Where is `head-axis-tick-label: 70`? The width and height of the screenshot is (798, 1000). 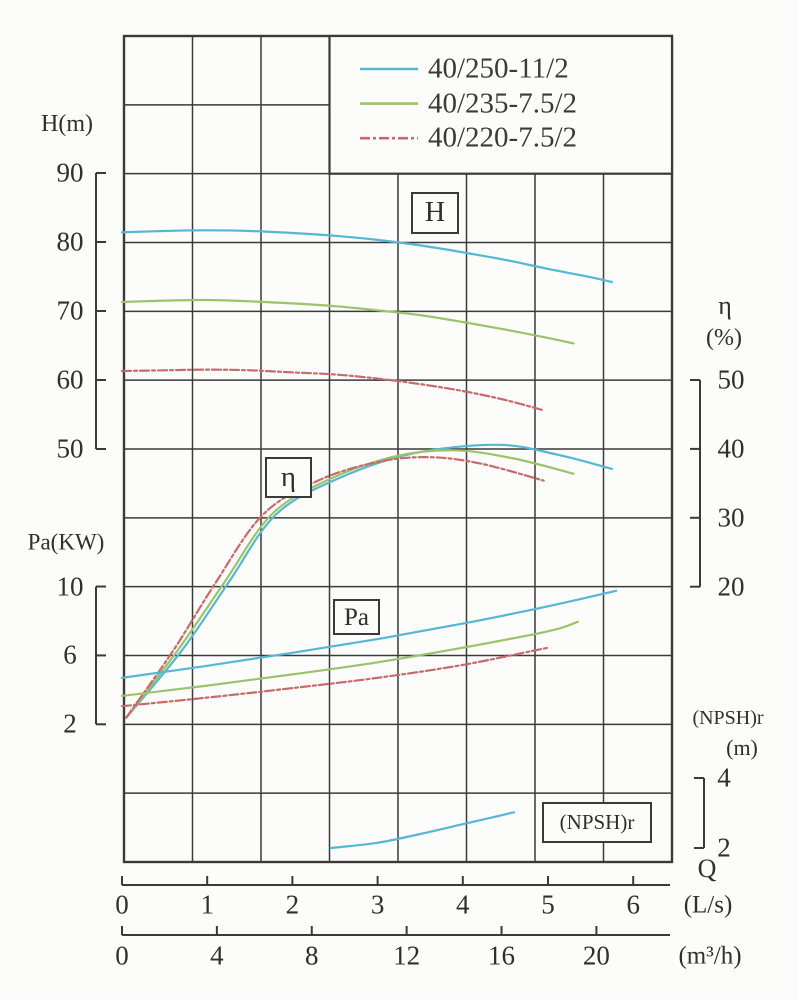 head-axis-tick-label: 70 is located at coordinates (70, 310).